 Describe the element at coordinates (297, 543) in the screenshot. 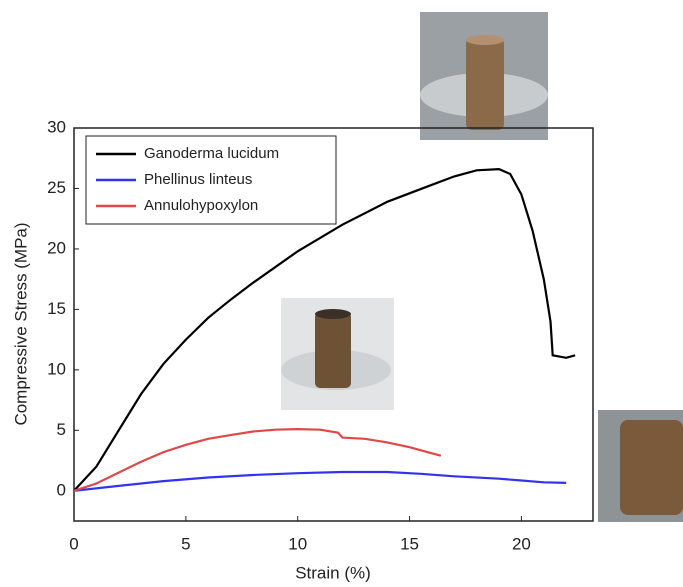

I see `x-tick-label: 10` at that location.